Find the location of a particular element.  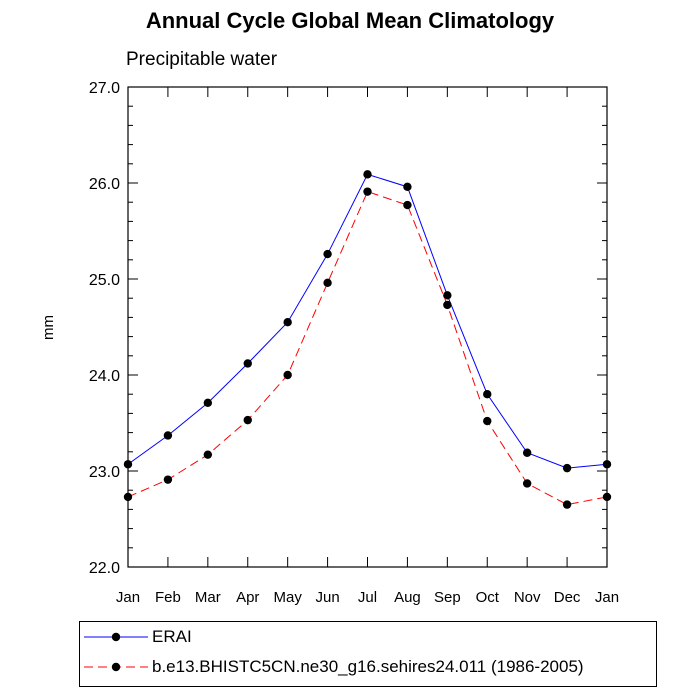

x-tick-label: Dec is located at coordinates (567, 597).